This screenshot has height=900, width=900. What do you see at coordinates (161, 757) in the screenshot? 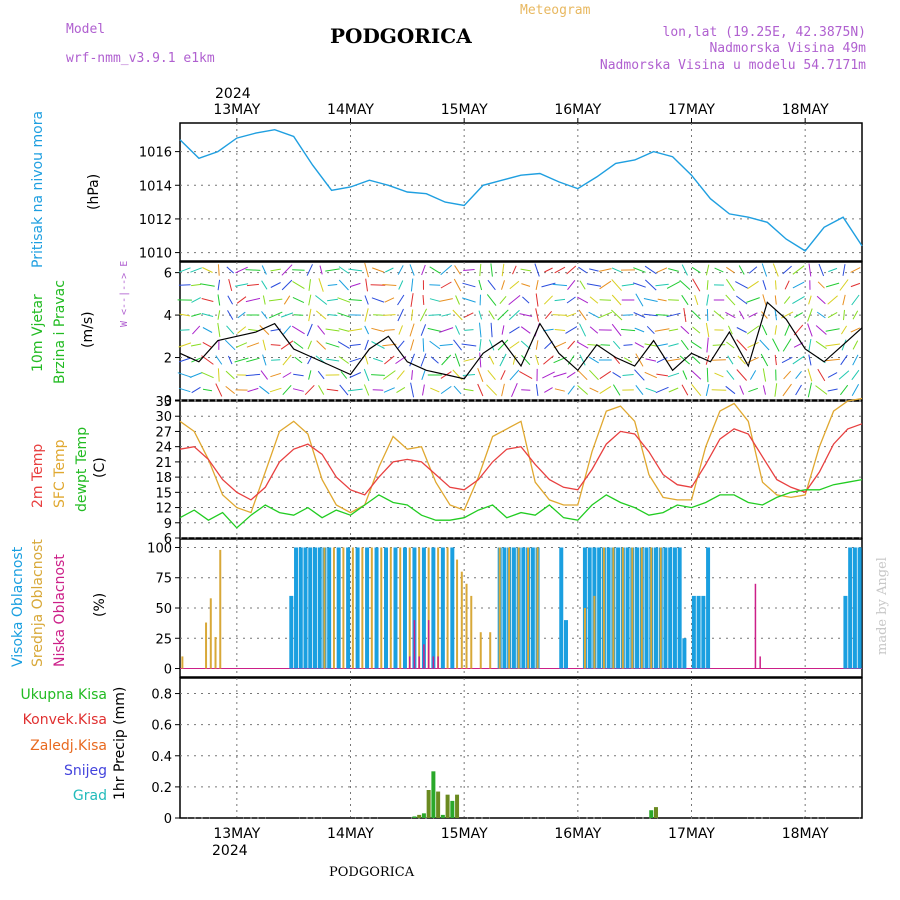
I see `precip-ytick-label-2: 0.4` at bounding box center [161, 757].